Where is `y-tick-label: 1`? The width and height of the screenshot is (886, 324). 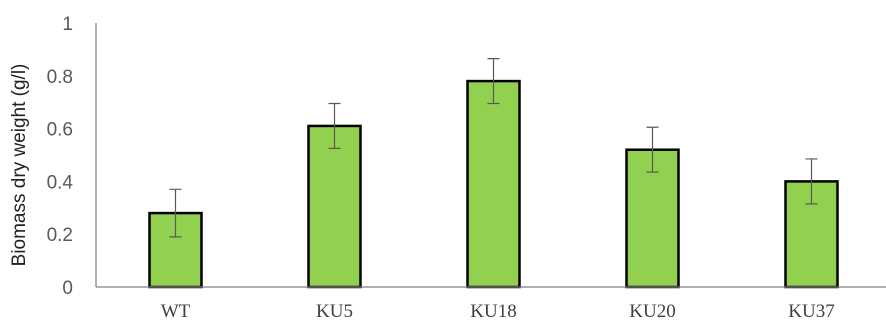
y-tick-label: 1 is located at coordinates (67, 24).